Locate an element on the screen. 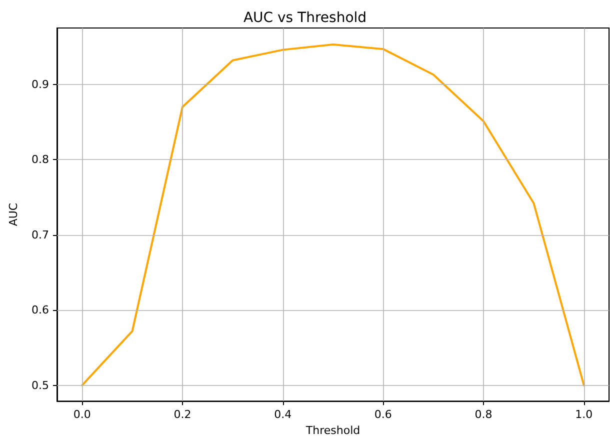 The width and height of the screenshot is (610, 441). x-tick-label: 0.2 is located at coordinates (183, 415).